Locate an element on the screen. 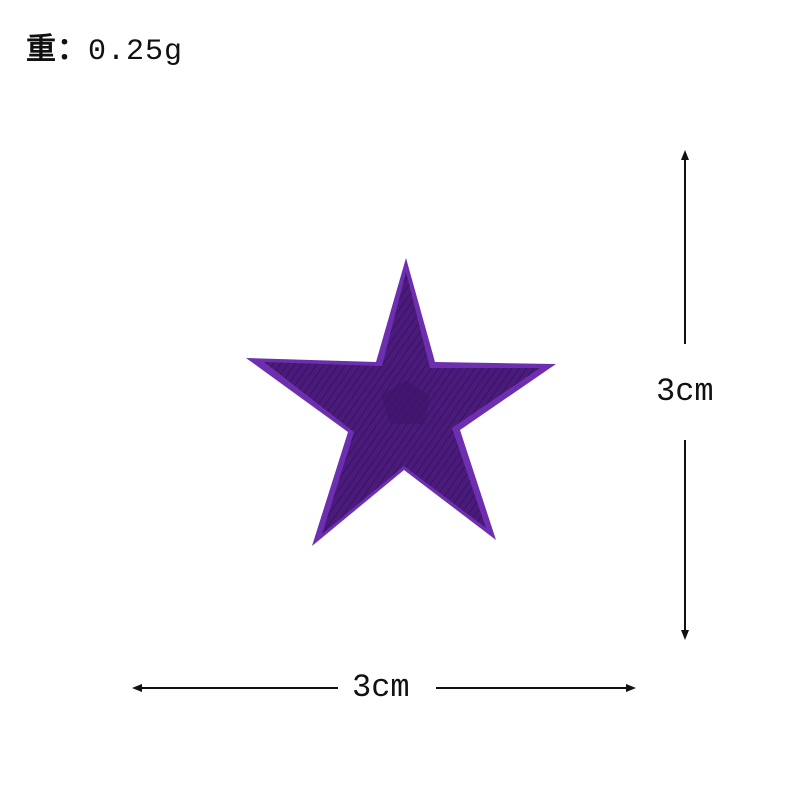 Image resolution: width=800 pixels, height=800 pixels. width-label: 3cm is located at coordinates (381, 687).